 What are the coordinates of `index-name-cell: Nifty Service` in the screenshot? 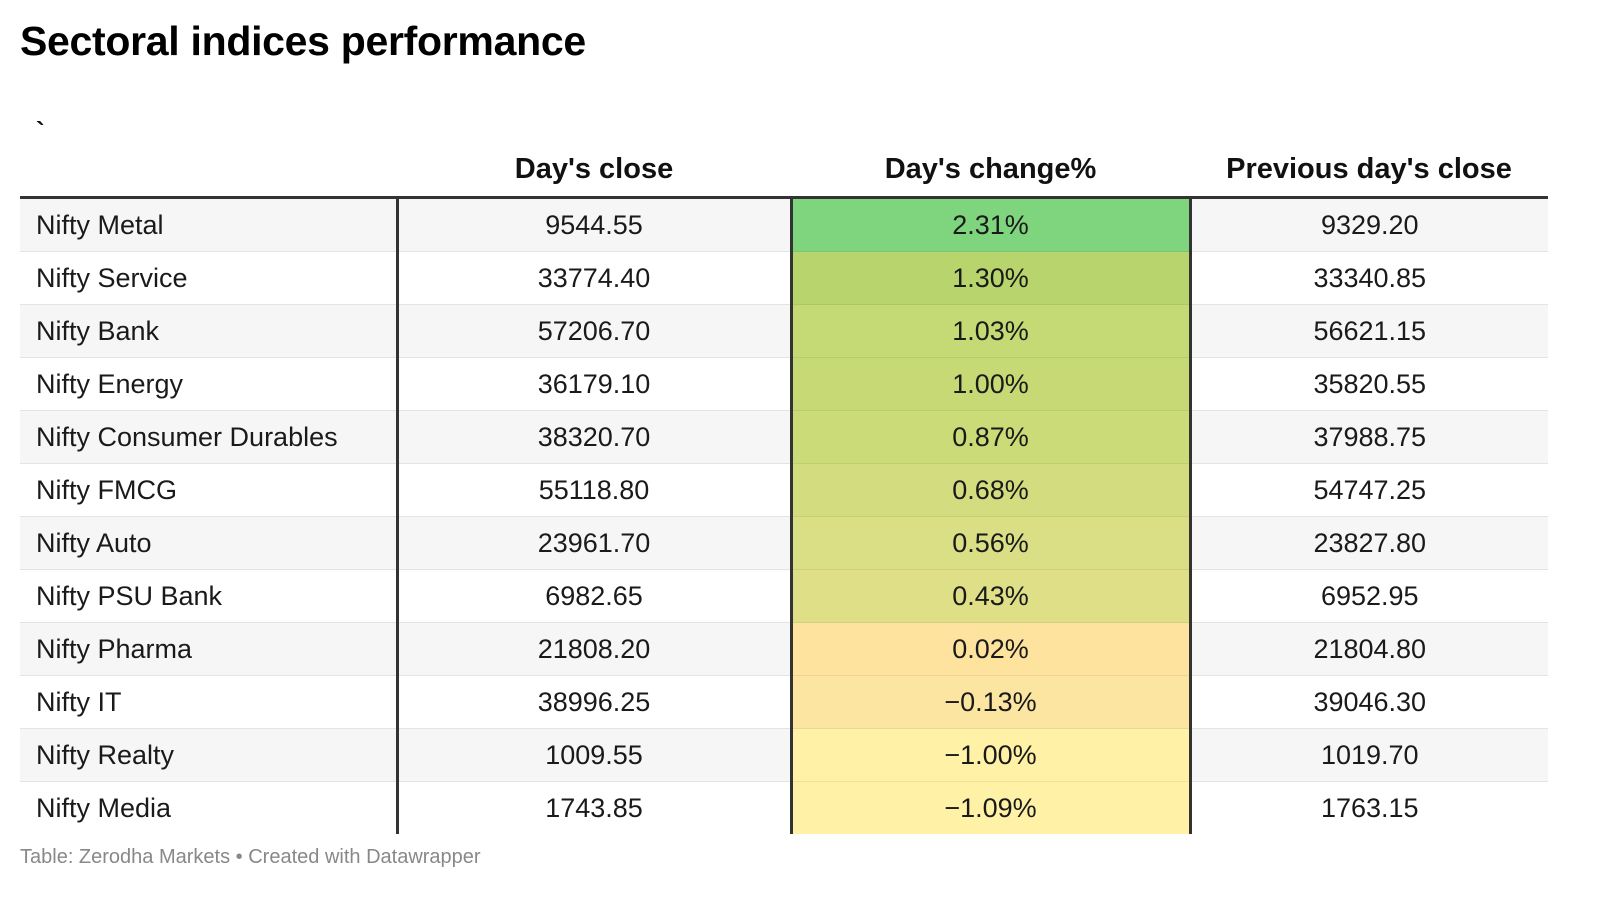 It's located at (209, 278).